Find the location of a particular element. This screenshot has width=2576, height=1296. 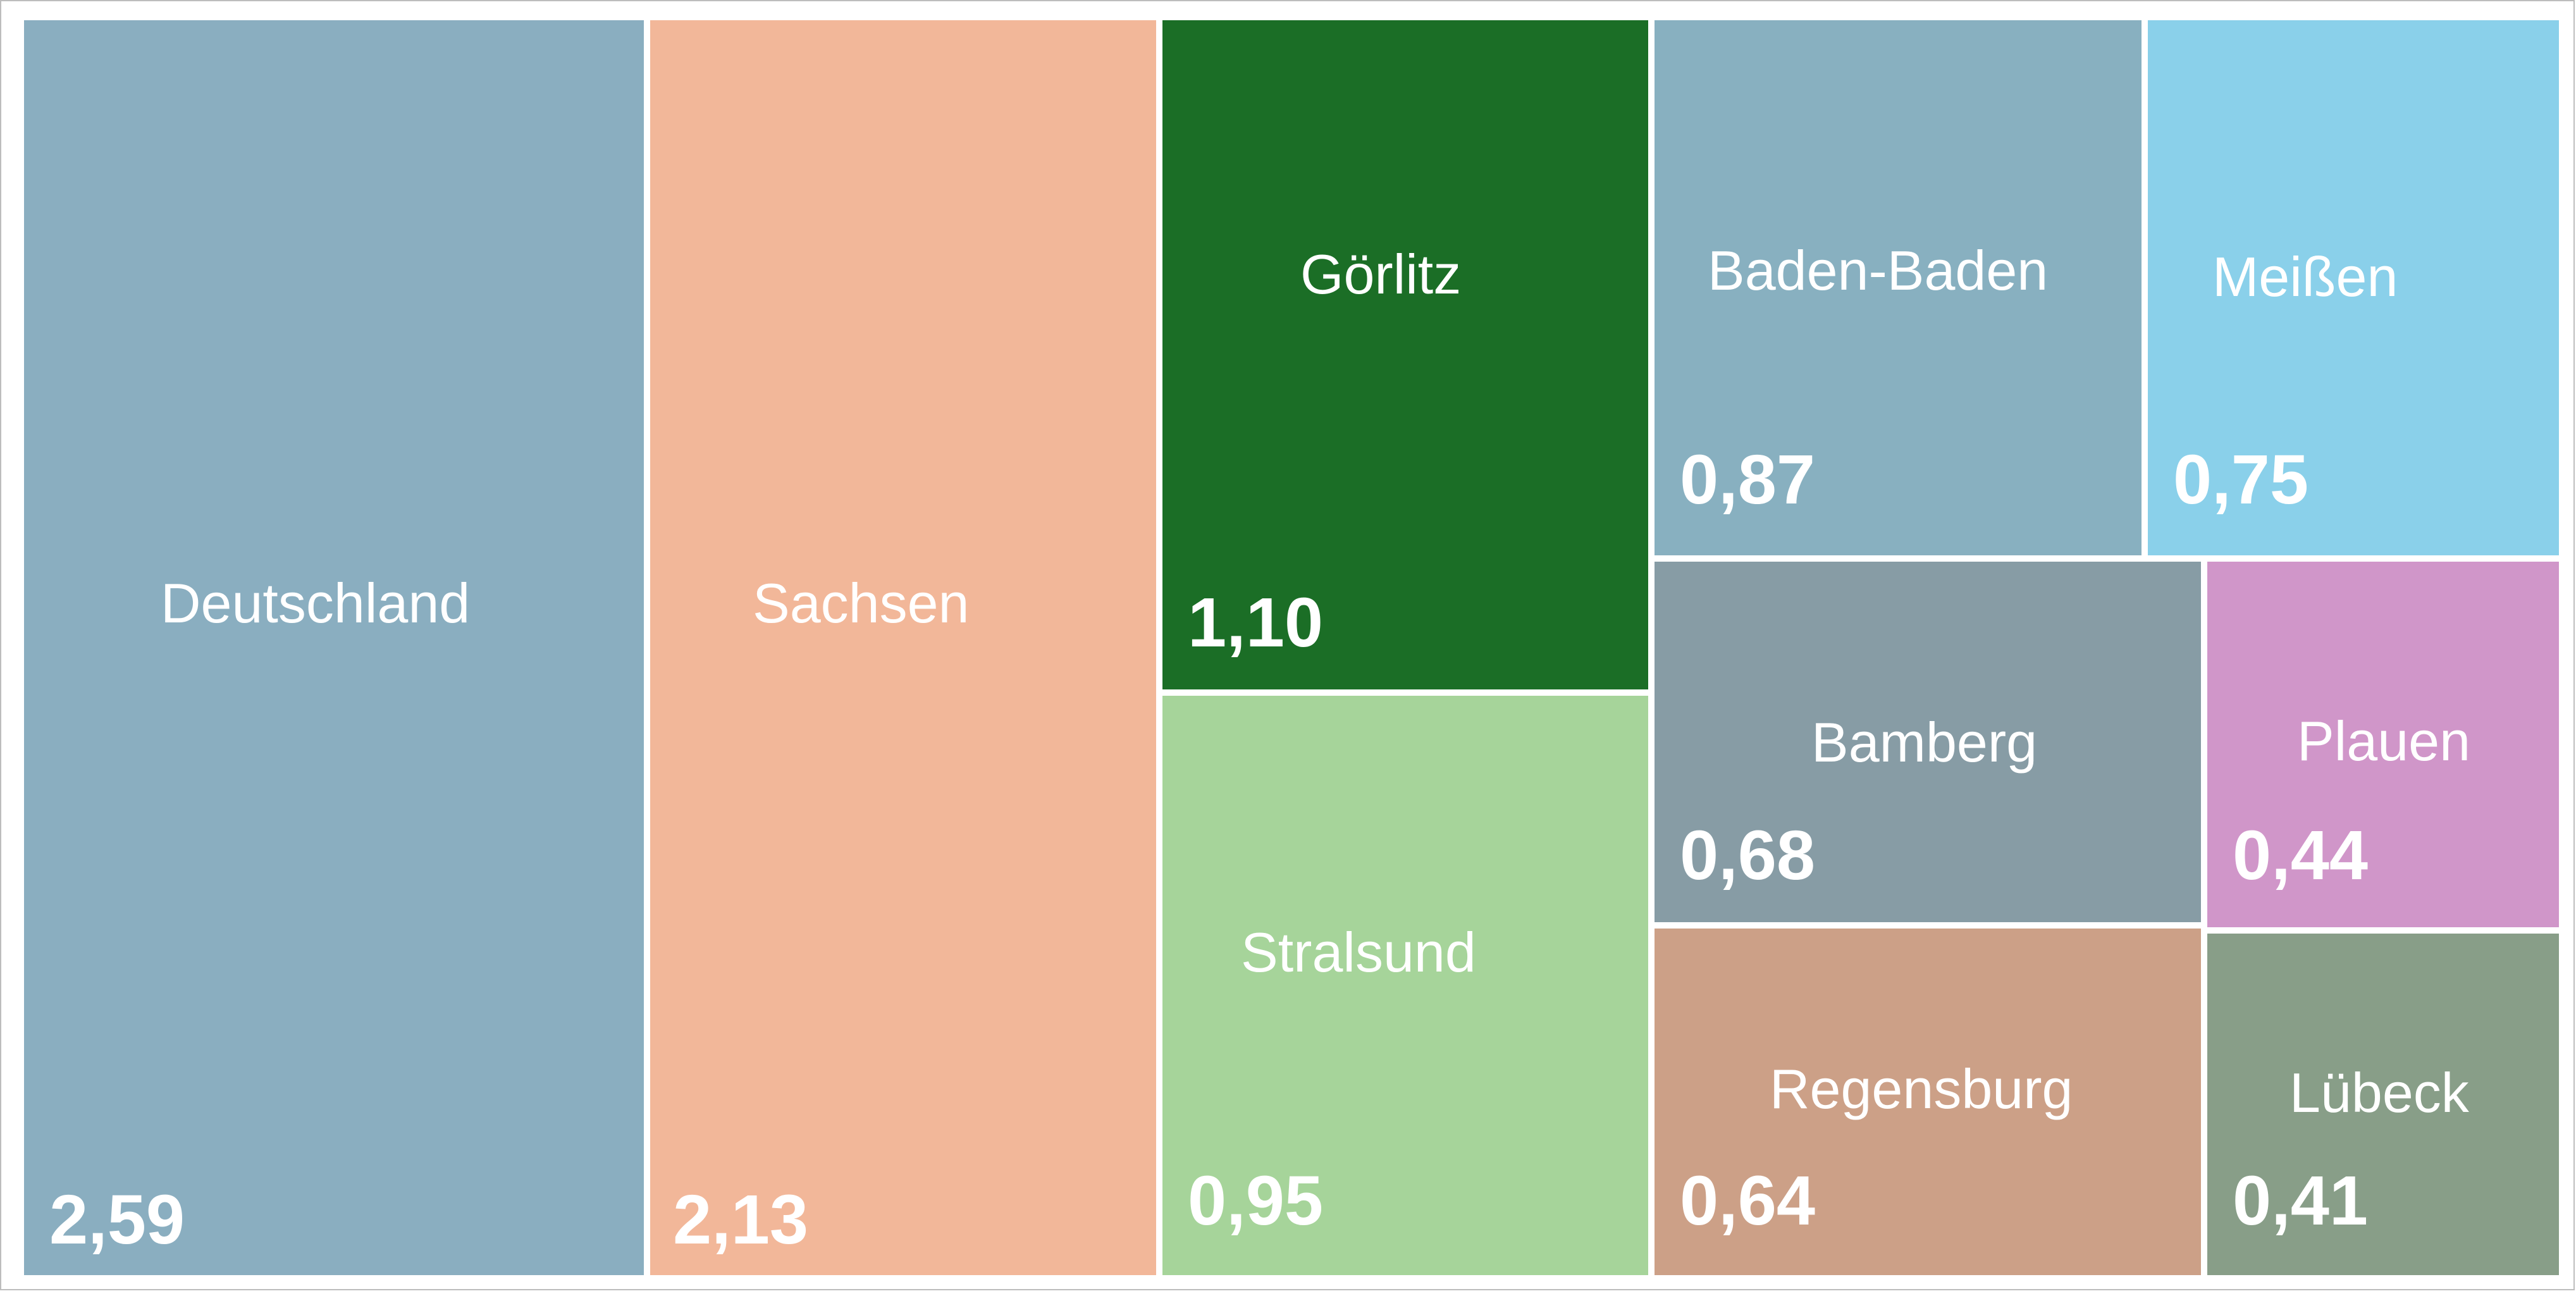

tile-luebeck: Lübeck 0,41 is located at coordinates (2383, 1104).